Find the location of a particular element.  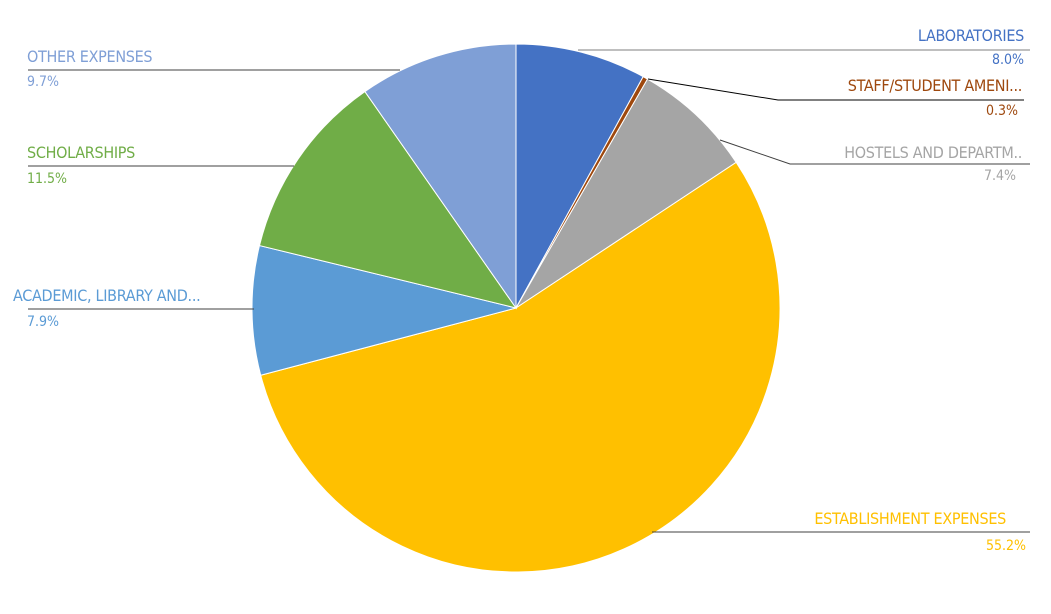

pct-laboratories: 8.0% is located at coordinates (1008, 60).